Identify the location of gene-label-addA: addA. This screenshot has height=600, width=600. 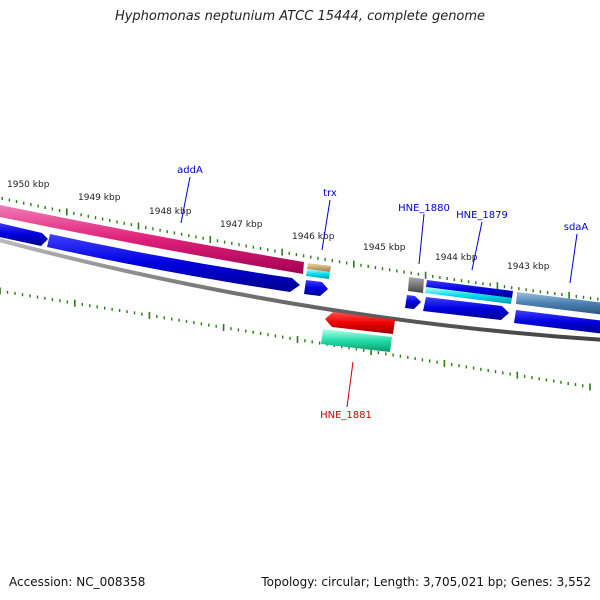
(190, 170).